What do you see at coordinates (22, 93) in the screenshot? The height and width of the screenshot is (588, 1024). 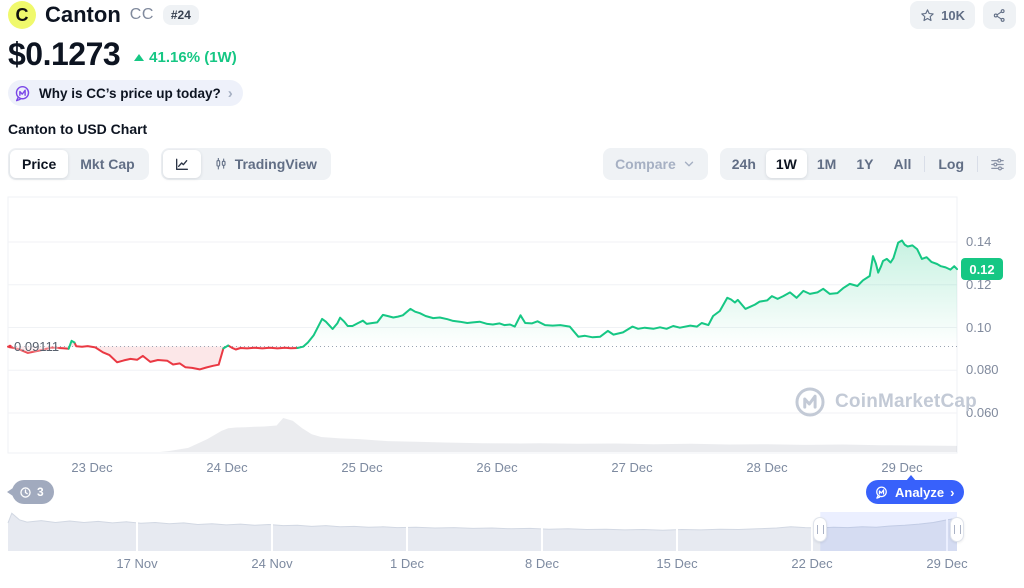 I see `cmc-ai-icon` at bounding box center [22, 93].